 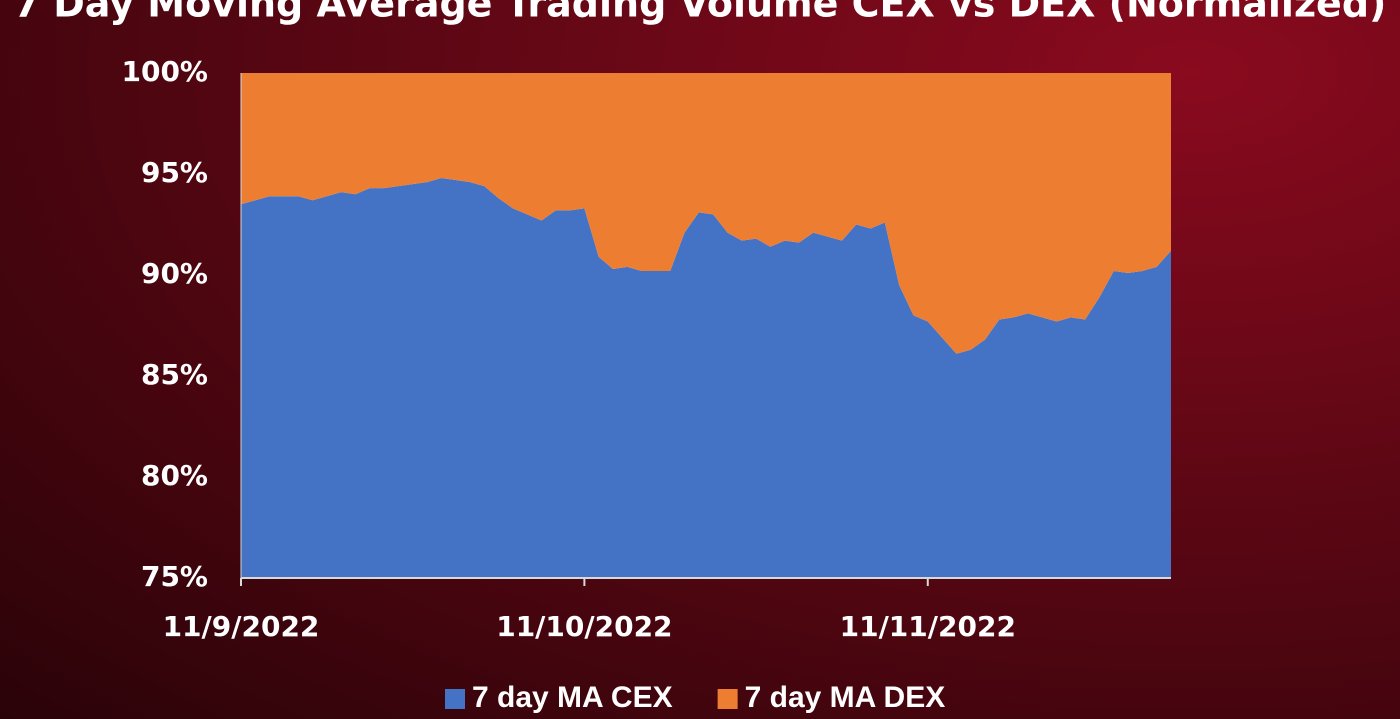 What do you see at coordinates (174, 273) in the screenshot?
I see `y-tick-label: 90%` at bounding box center [174, 273].